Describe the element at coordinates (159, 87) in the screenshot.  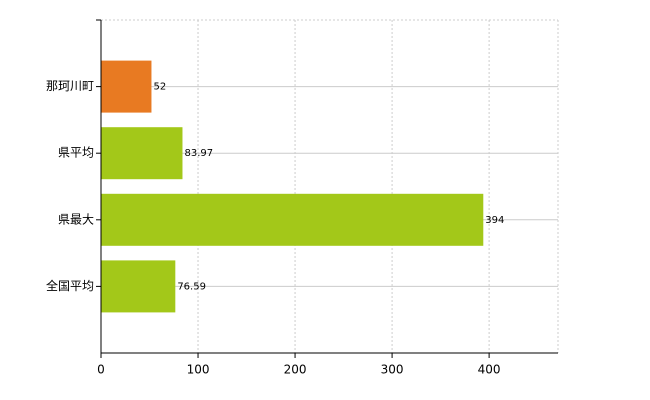
I see `value-label: 52` at that location.